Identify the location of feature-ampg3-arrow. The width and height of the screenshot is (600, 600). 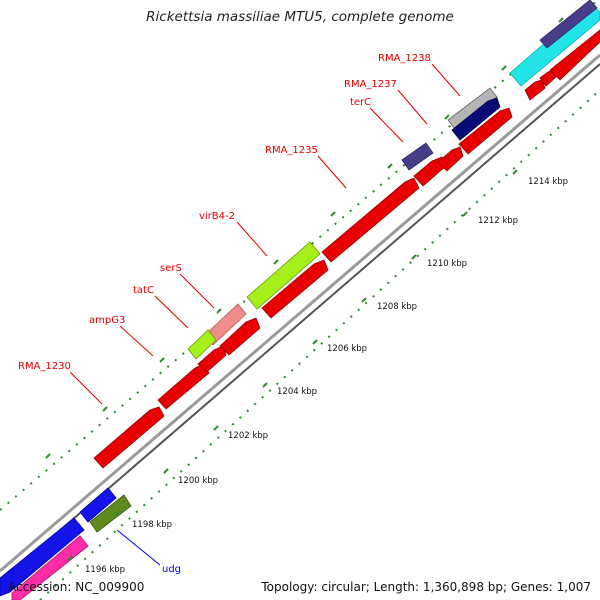
(183, 386).